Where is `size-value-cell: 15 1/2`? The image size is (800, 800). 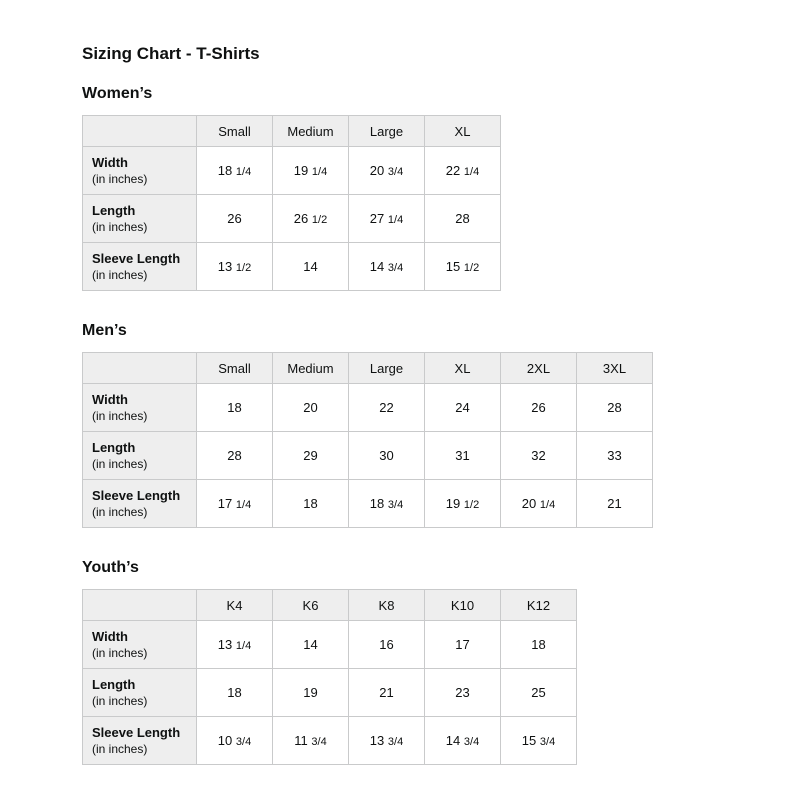
size-value-cell: 15 1/2 is located at coordinates (462, 266).